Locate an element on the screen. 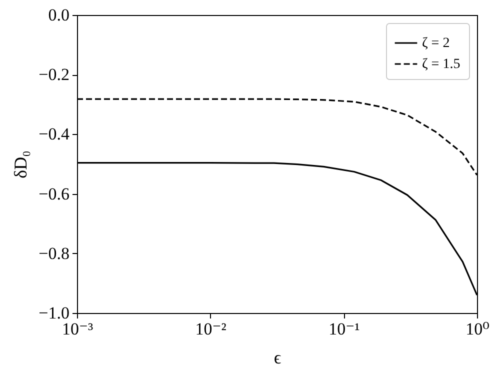 This screenshot has width=498, height=370. y-tick-label: 0.0 is located at coordinates (59, 15).